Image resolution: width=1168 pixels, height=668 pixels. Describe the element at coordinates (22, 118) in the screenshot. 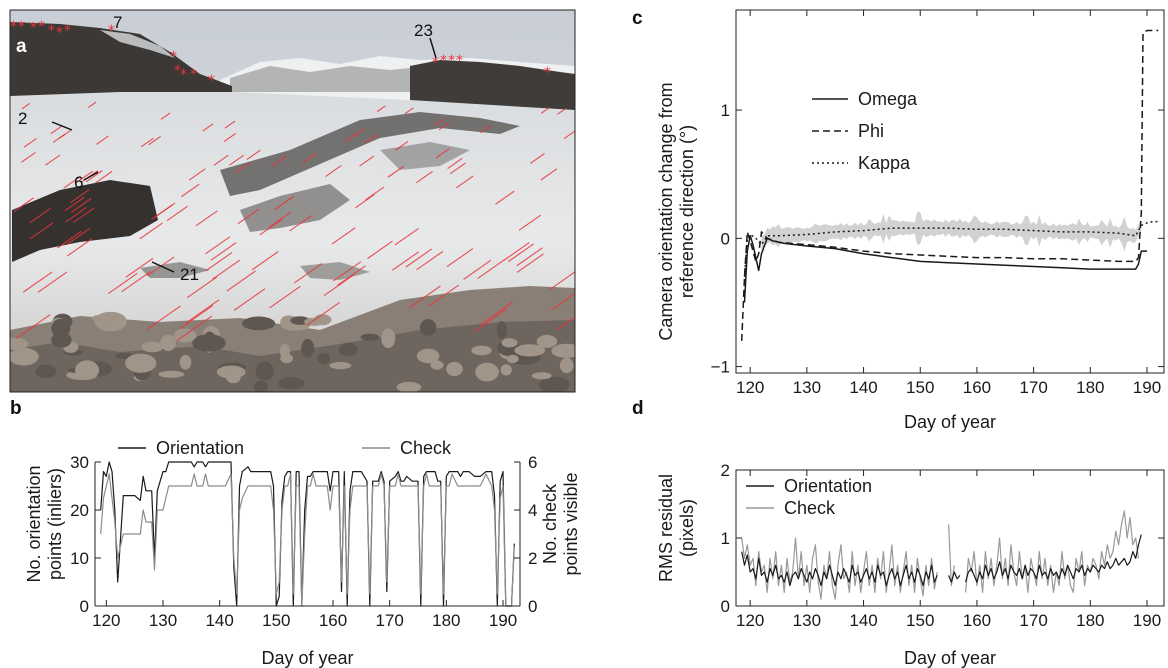

I see `photo-label-2: 2` at that location.